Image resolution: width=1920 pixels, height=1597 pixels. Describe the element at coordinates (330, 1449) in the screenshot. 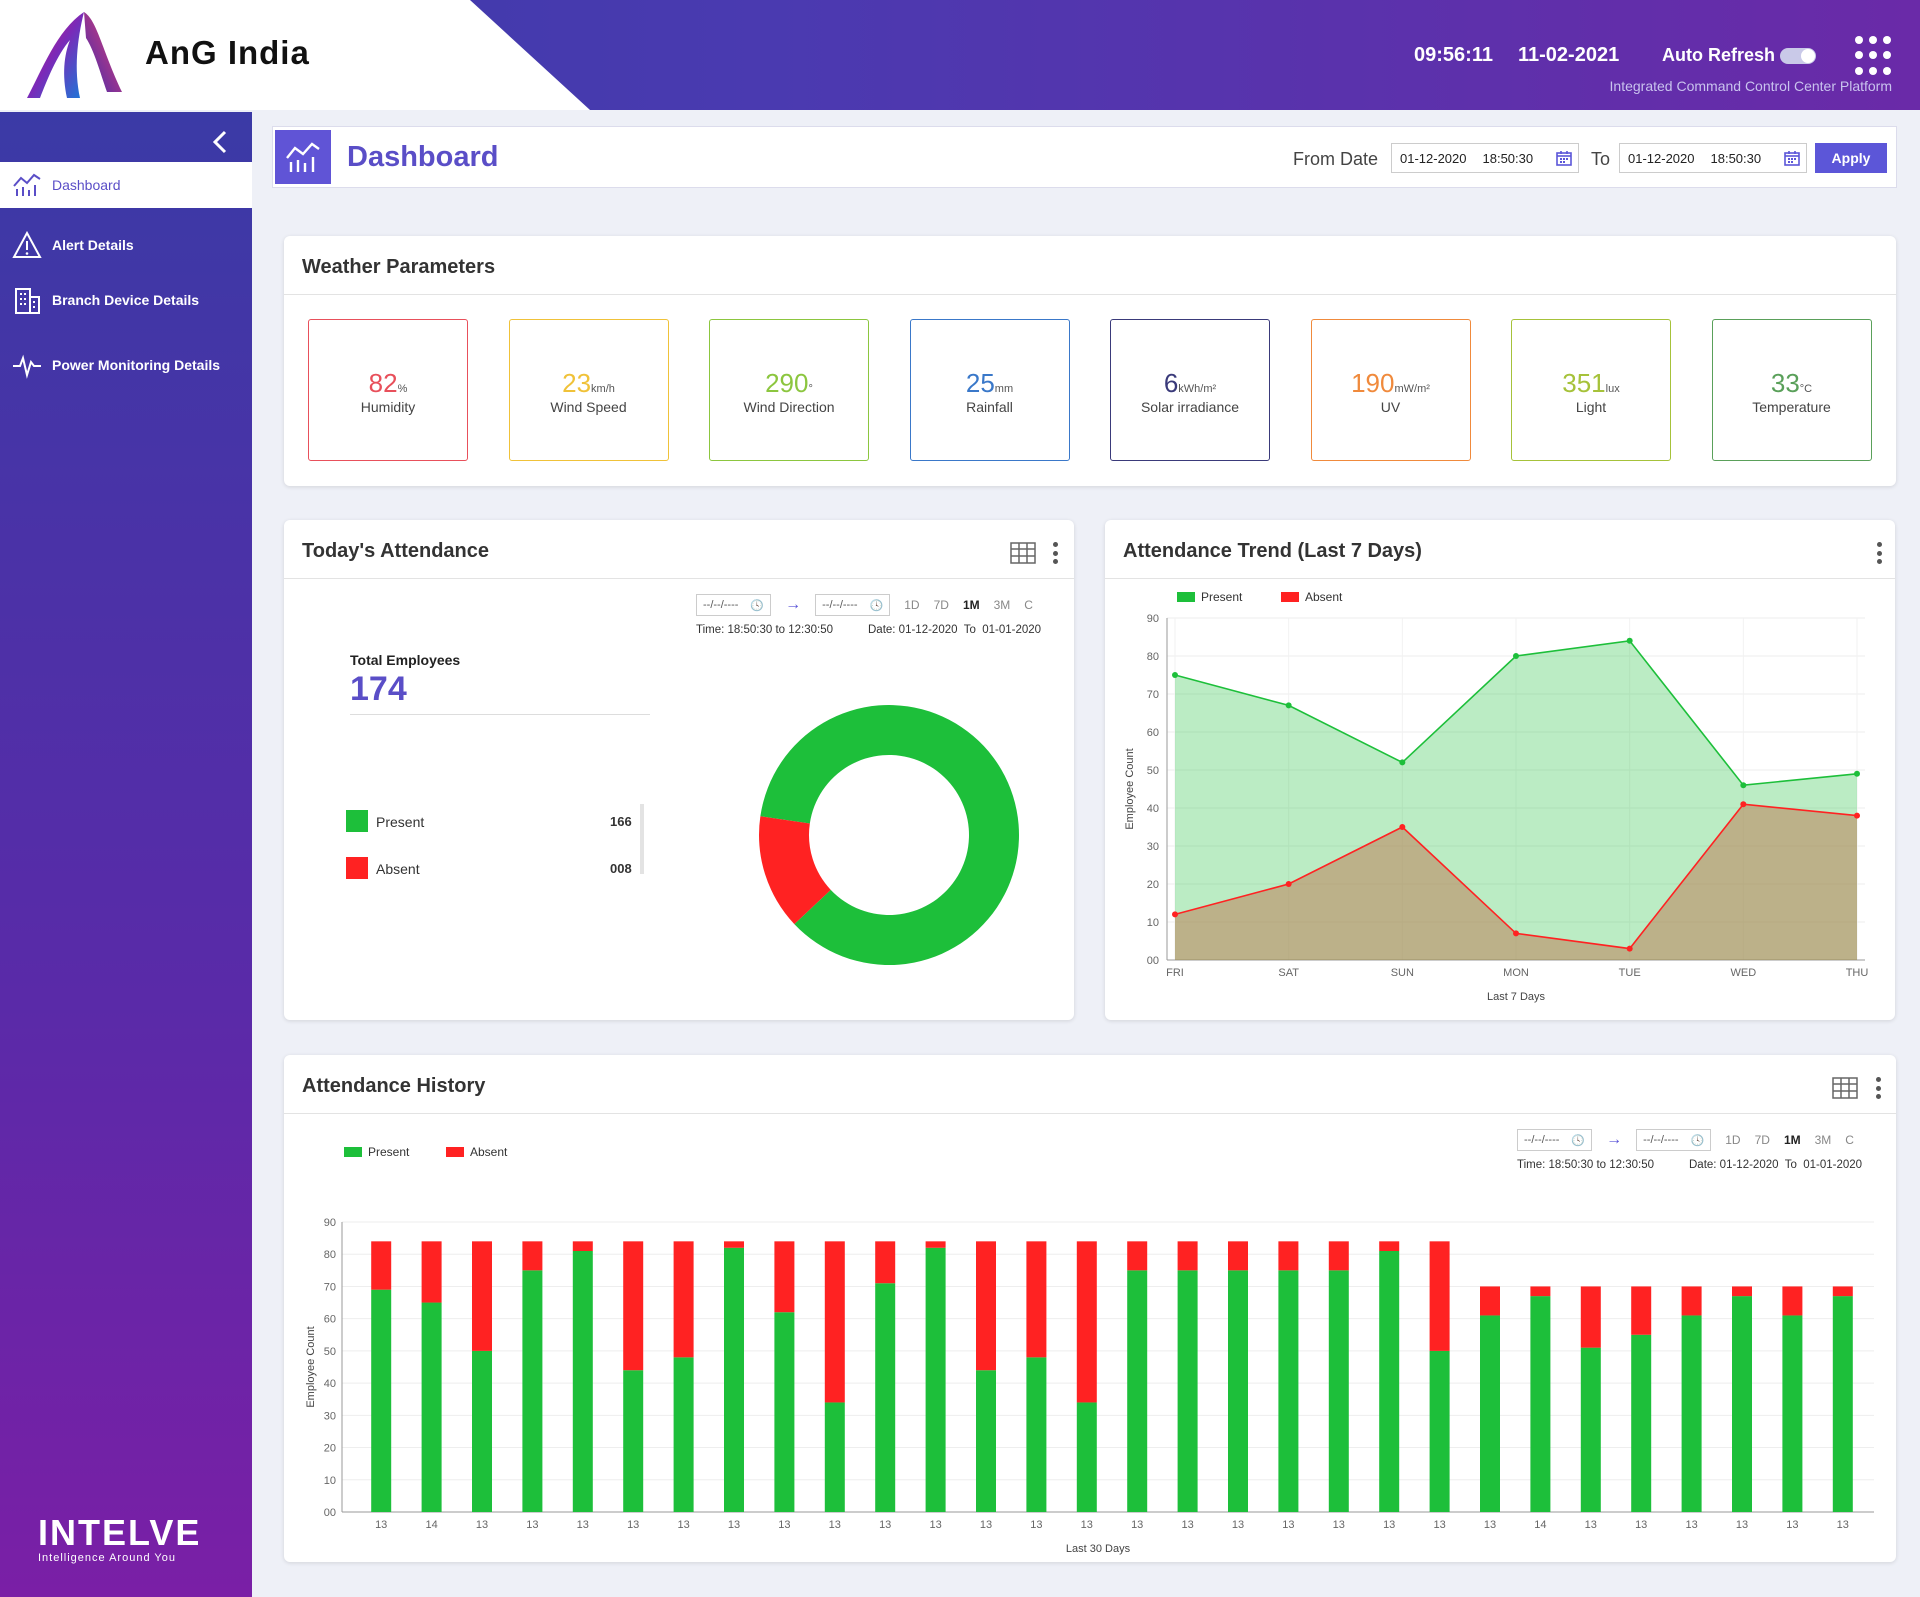

I see `y-tick-label: 20` at that location.